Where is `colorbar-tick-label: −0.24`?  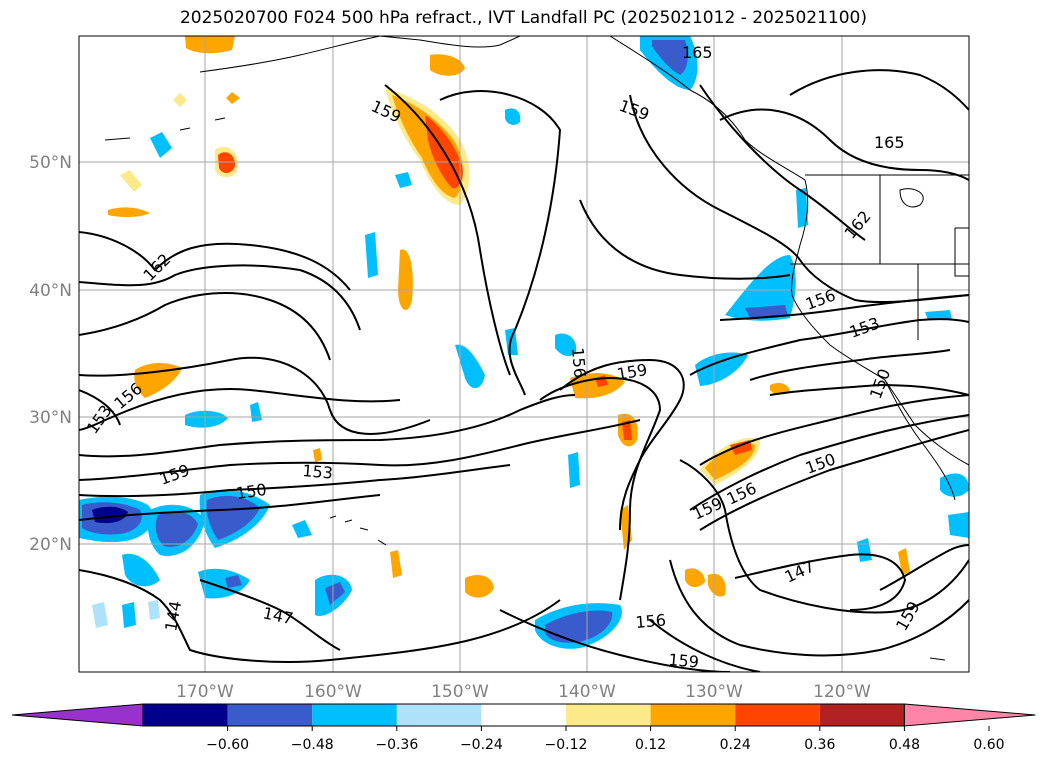
colorbar-tick-label: −0.24 is located at coordinates (481, 745).